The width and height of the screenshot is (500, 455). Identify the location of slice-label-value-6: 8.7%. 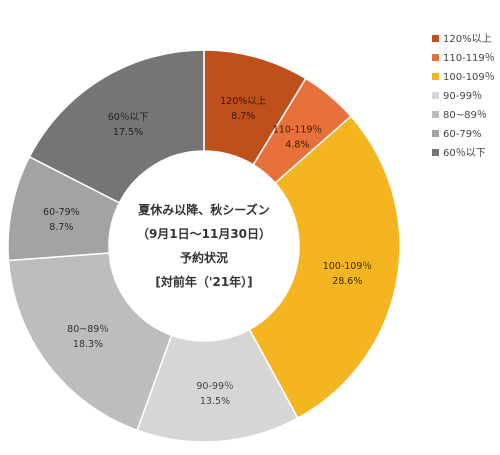
(61, 227).